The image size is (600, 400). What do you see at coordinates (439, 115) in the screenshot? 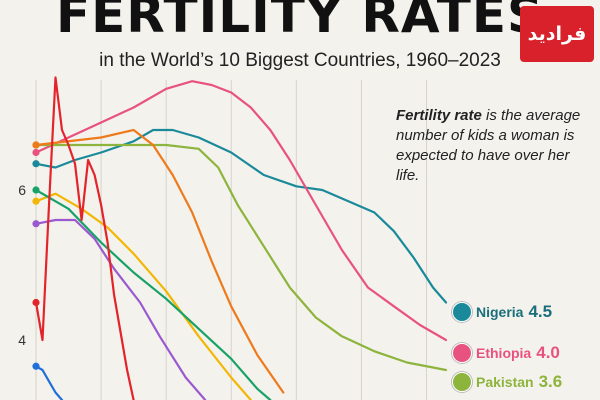
I see `note-term: Fertility rate` at bounding box center [439, 115].